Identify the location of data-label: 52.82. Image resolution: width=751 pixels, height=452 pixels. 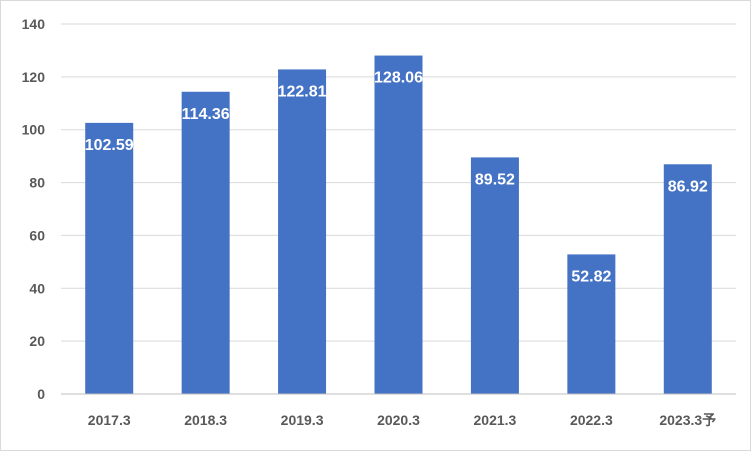
(591, 276).